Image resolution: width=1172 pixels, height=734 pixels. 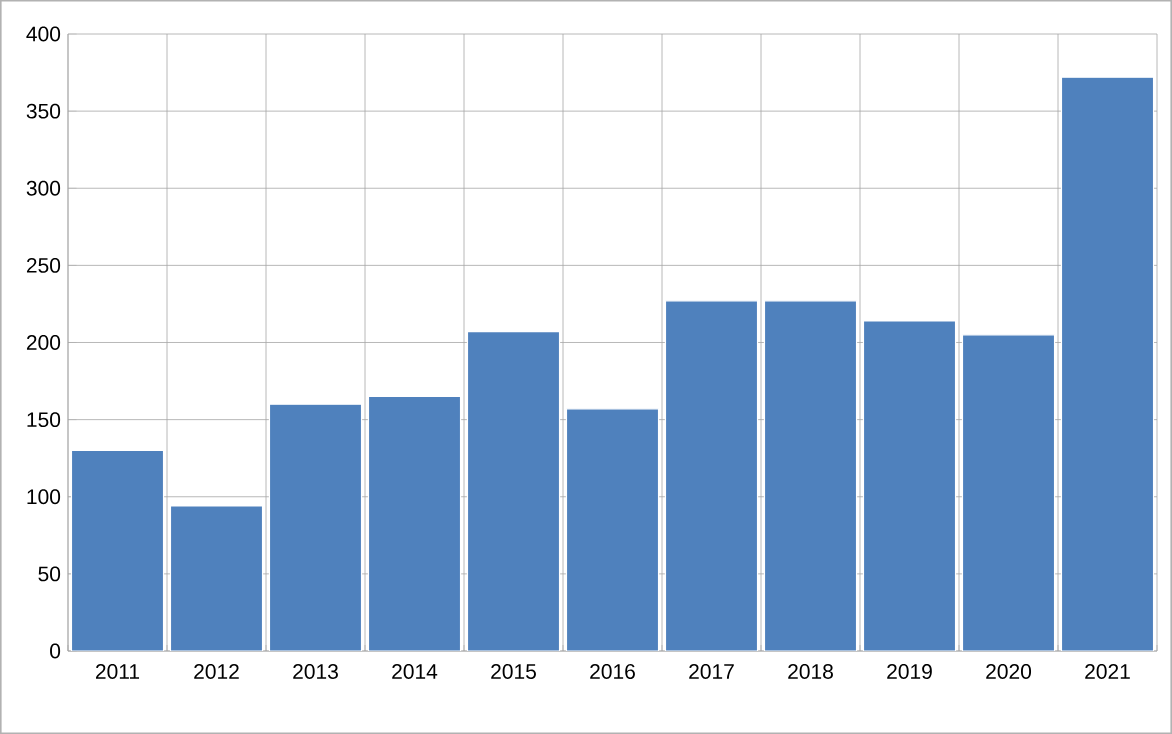 I want to click on y-tick-label: 0, so click(x=55, y=651).